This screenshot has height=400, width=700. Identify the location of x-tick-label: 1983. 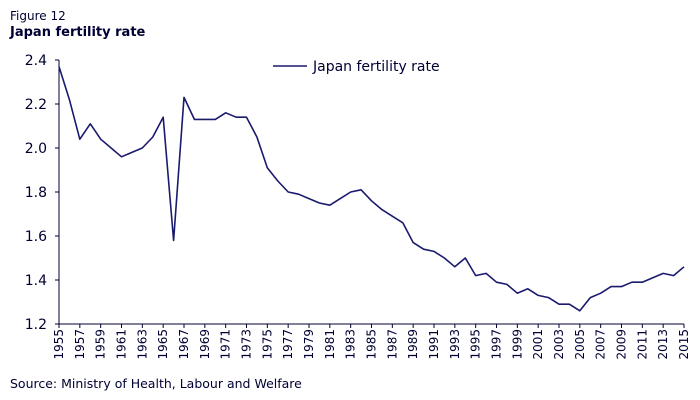
(351, 344).